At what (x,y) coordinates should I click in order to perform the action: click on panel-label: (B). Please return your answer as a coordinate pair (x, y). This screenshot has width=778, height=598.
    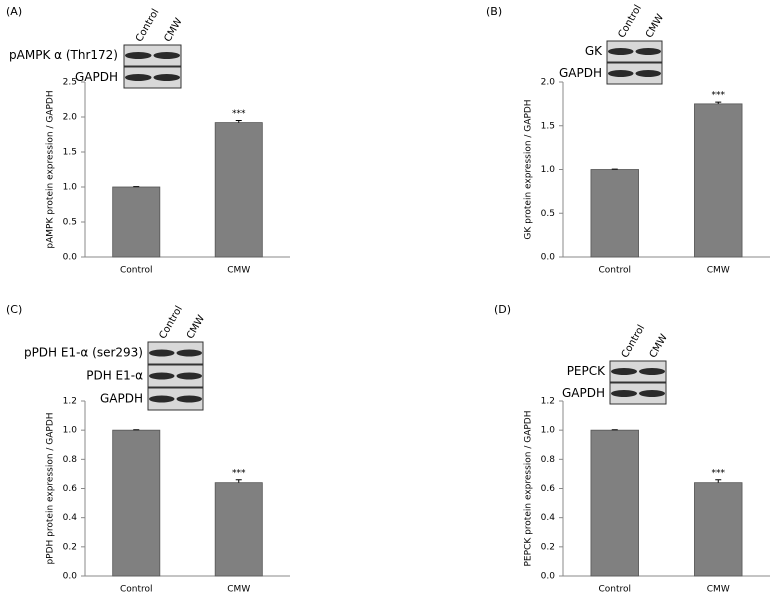
    Looking at the image, I should click on (494, 11).